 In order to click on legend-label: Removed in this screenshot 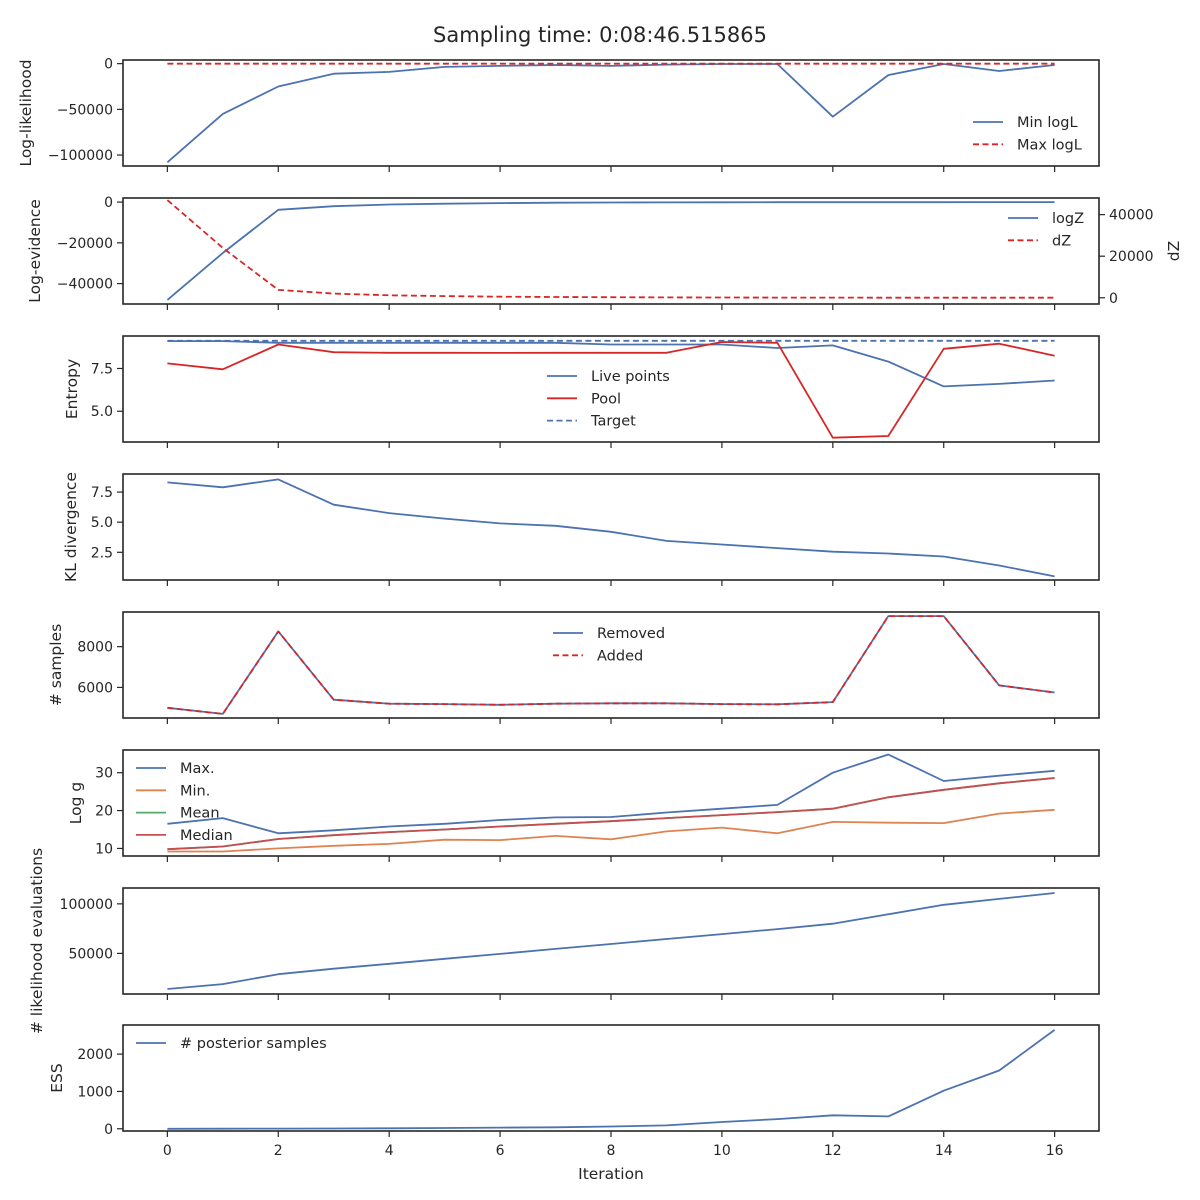, I will do `click(631, 634)`.